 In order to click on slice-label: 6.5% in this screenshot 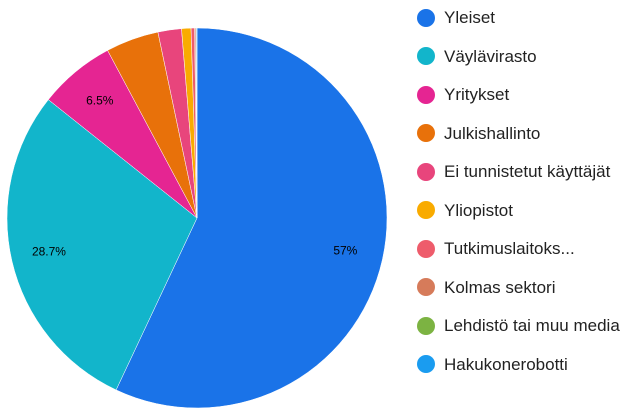, I will do `click(100, 100)`.